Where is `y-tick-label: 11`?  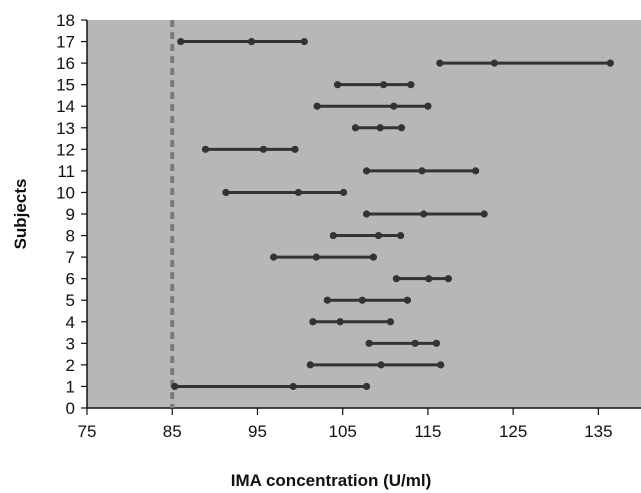 y-tick-label: 11 is located at coordinates (66, 171).